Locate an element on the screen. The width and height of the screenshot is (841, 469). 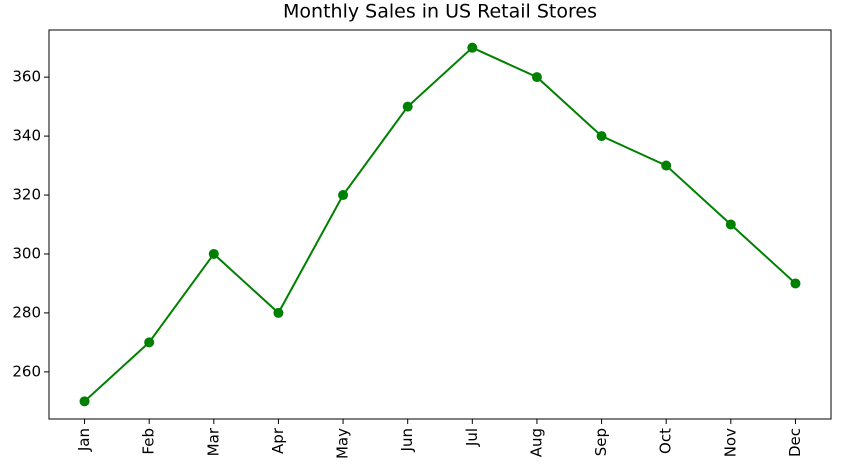
y-tick-label: 280 is located at coordinates (26, 312).